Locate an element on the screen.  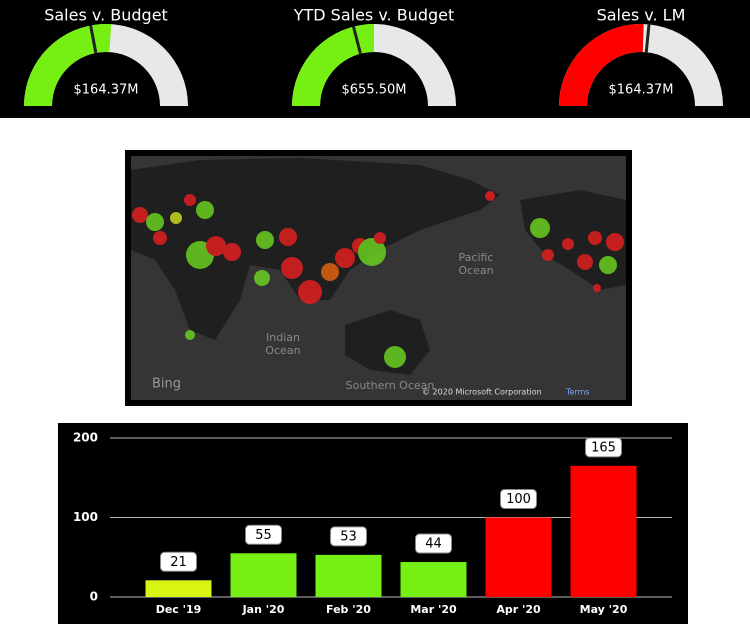
map-logo: Bing is located at coordinates (166, 384).